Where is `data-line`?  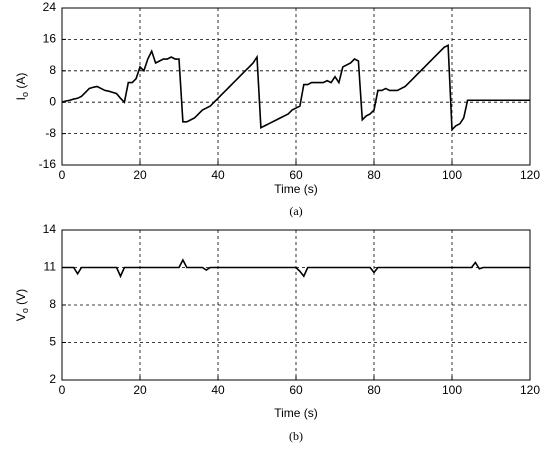 data-line is located at coordinates (296, 268).